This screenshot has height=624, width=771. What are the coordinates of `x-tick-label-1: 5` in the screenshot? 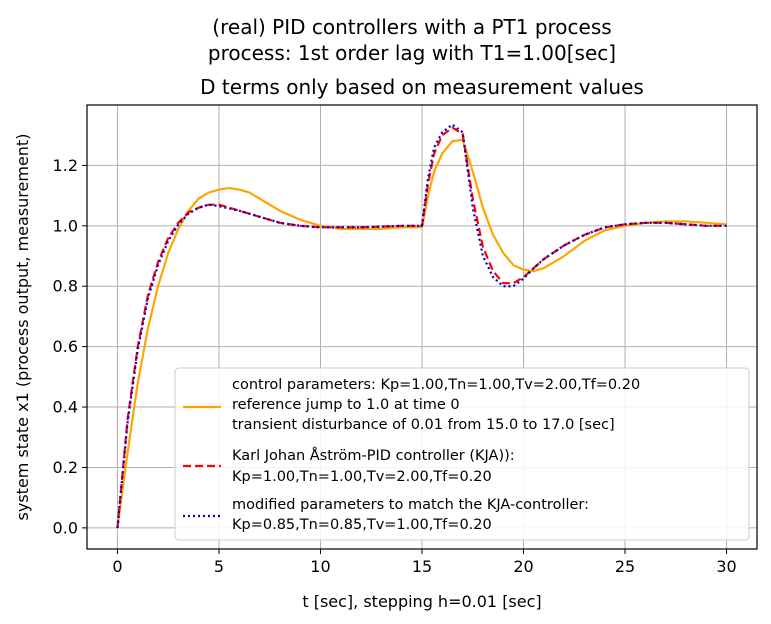 It's located at (219, 566).